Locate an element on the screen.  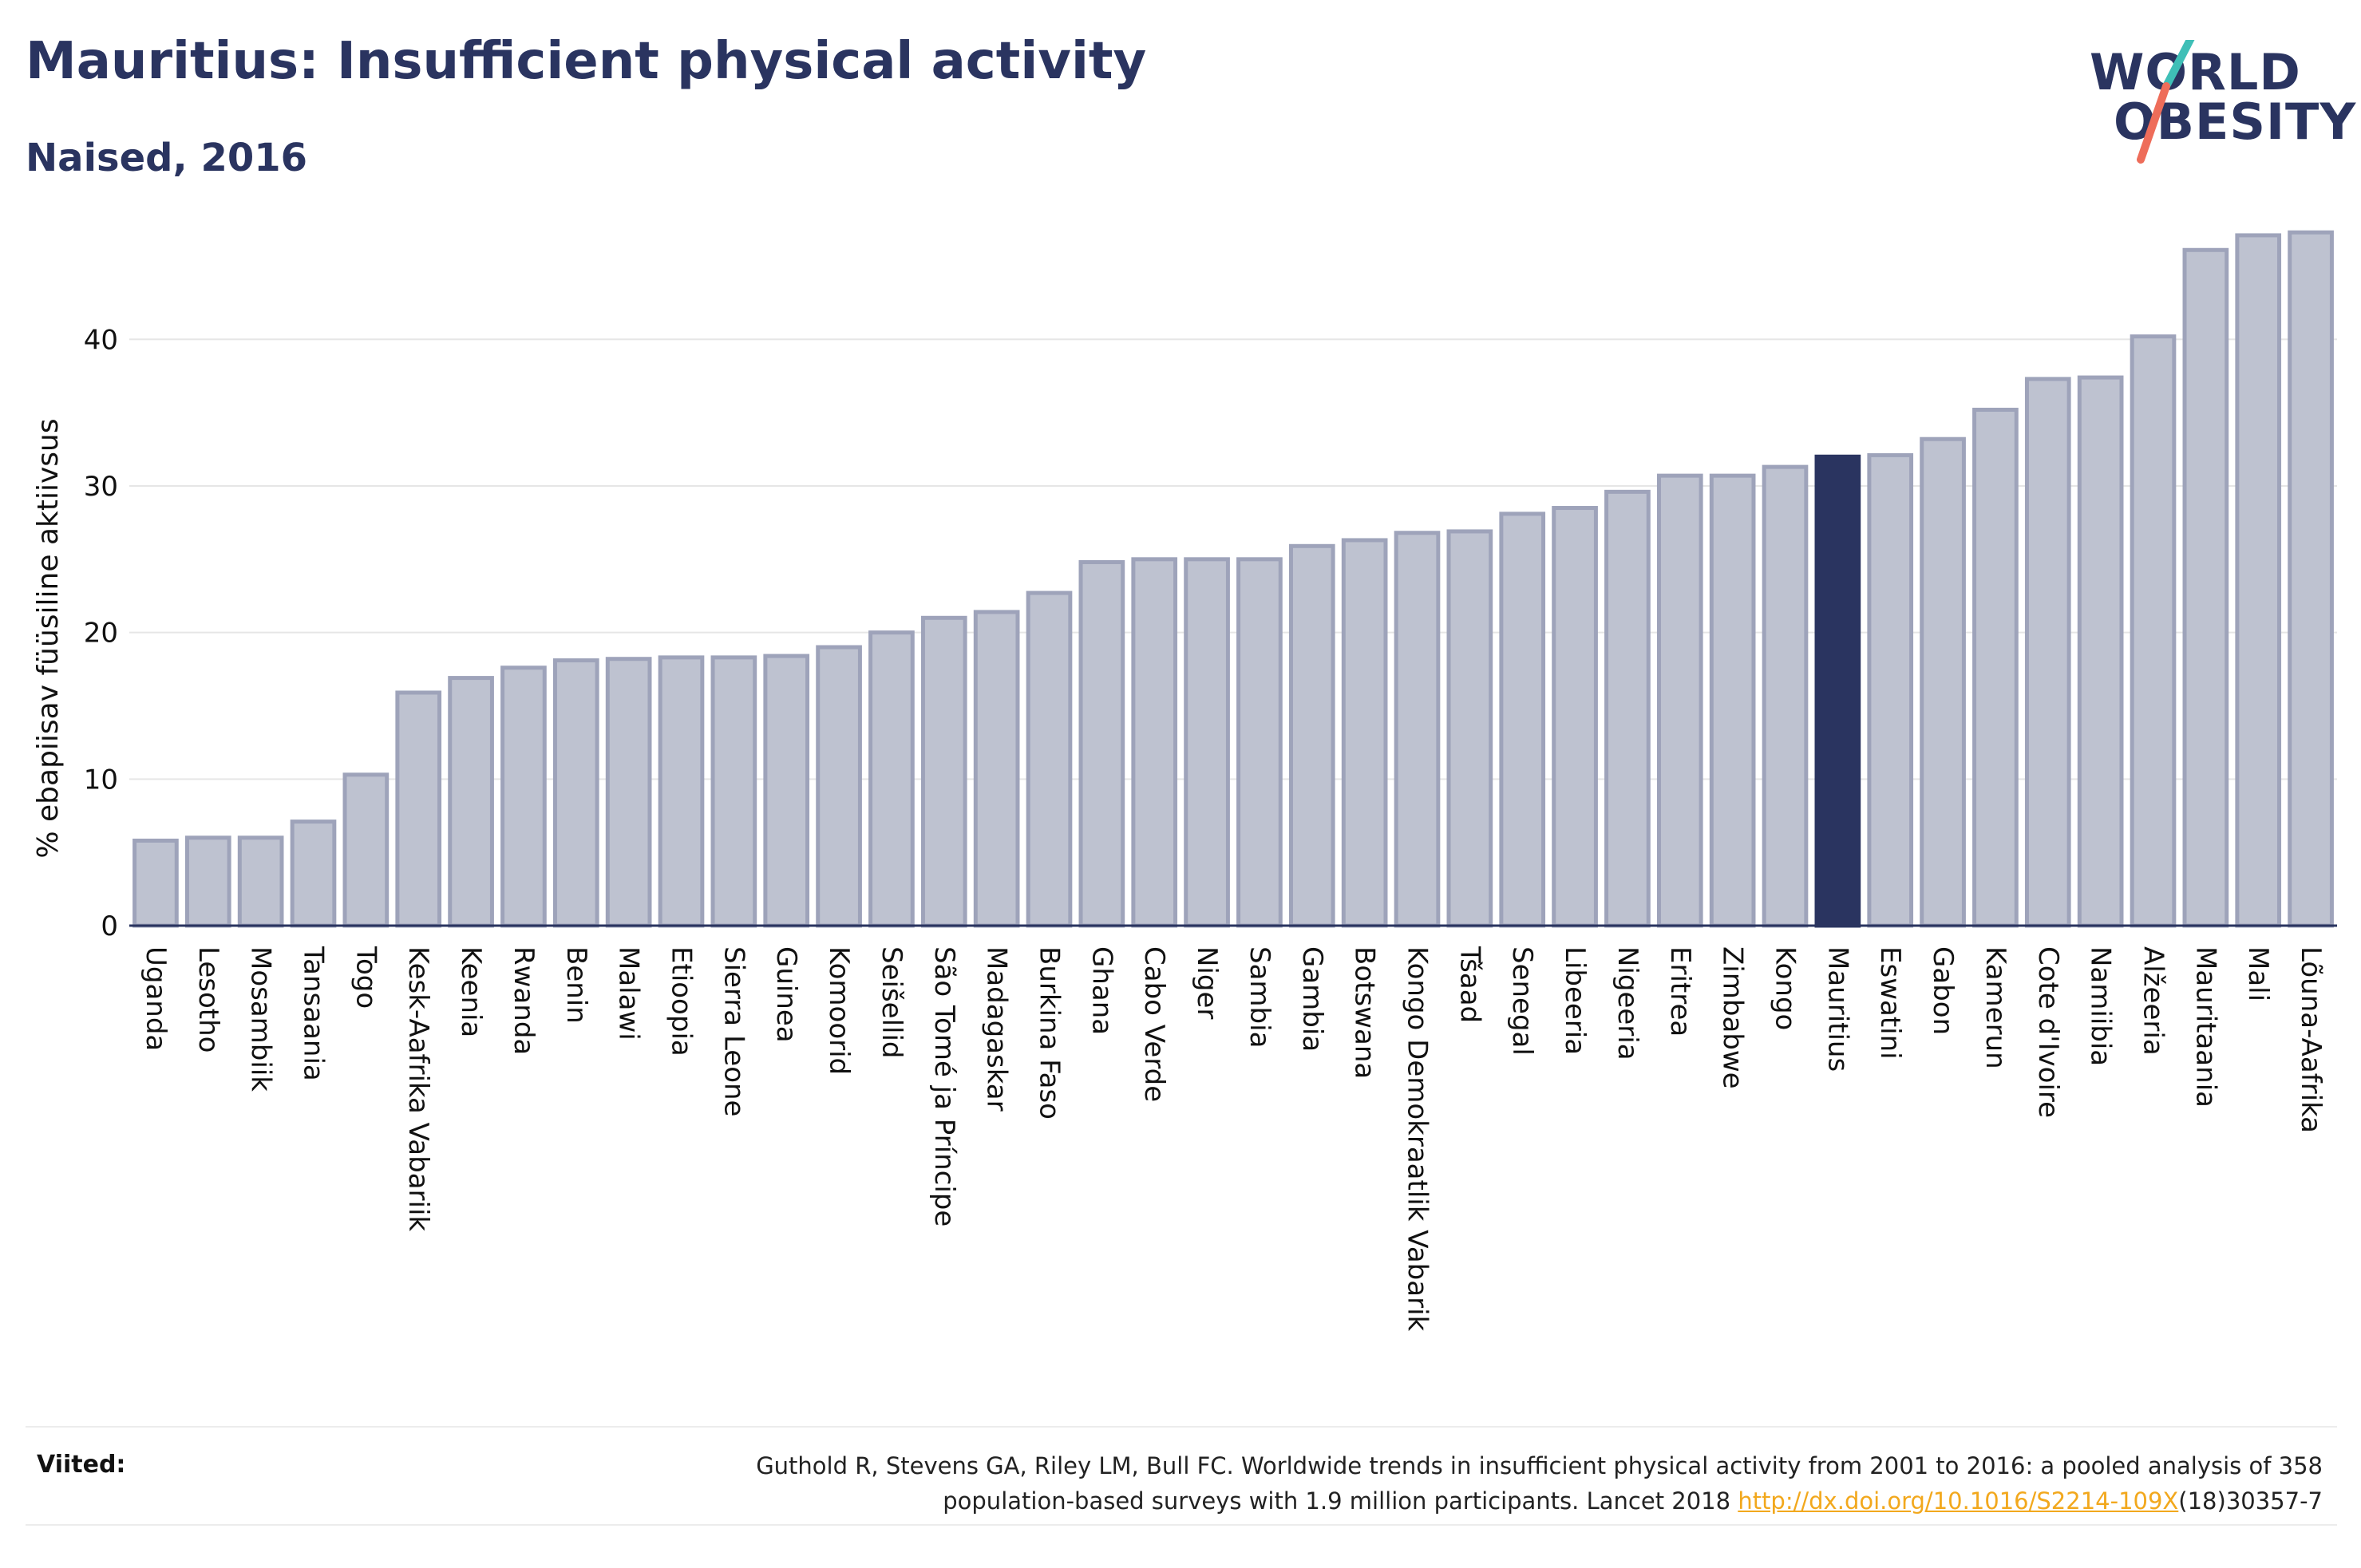
x-tick-label: Zimbabwe is located at coordinates (1733, 1017).